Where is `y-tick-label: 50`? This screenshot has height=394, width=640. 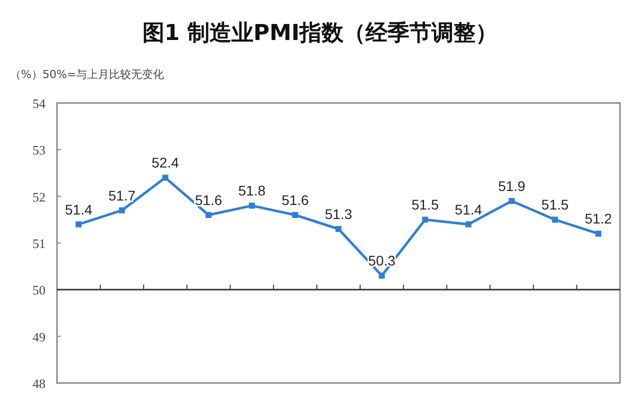 y-tick-label: 50 is located at coordinates (39, 290).